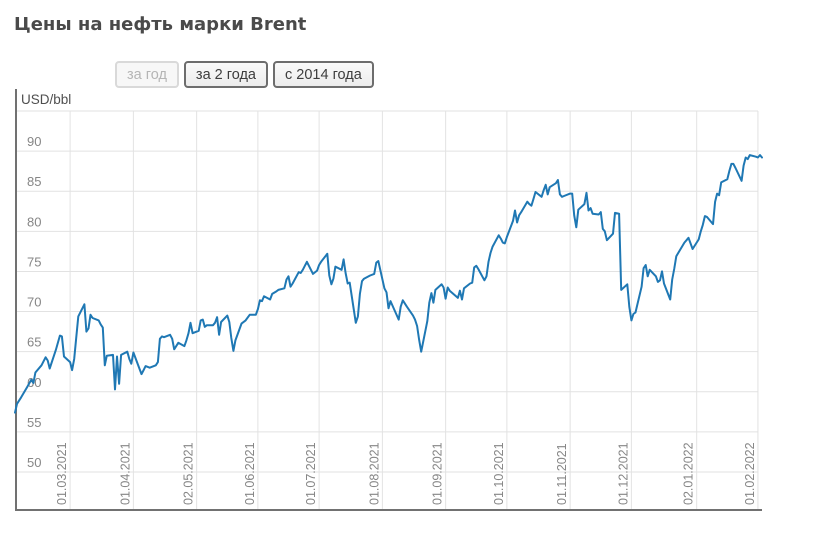  I want to click on period-button-year: за год, so click(147, 74).